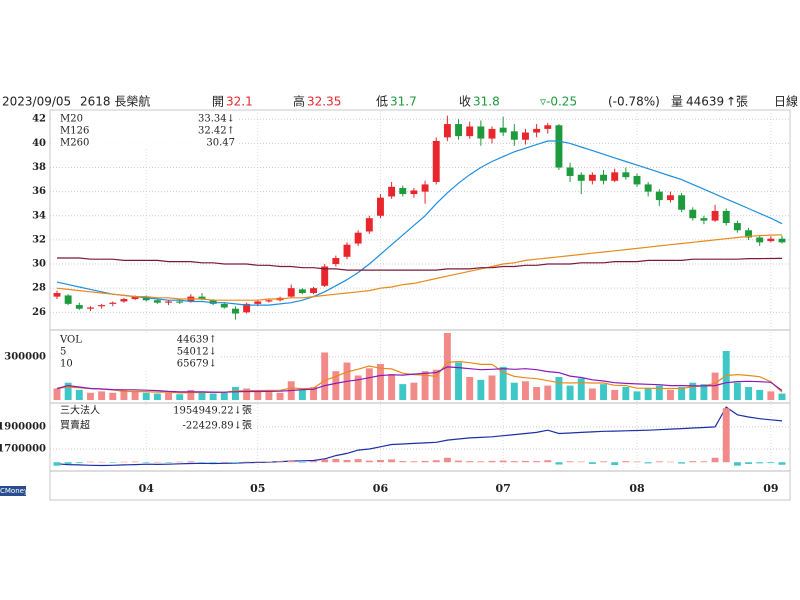 Image resolution: width=800 pixels, height=600 pixels. Describe the element at coordinates (465, 102) in the screenshot. I see `label: 收` at that location.